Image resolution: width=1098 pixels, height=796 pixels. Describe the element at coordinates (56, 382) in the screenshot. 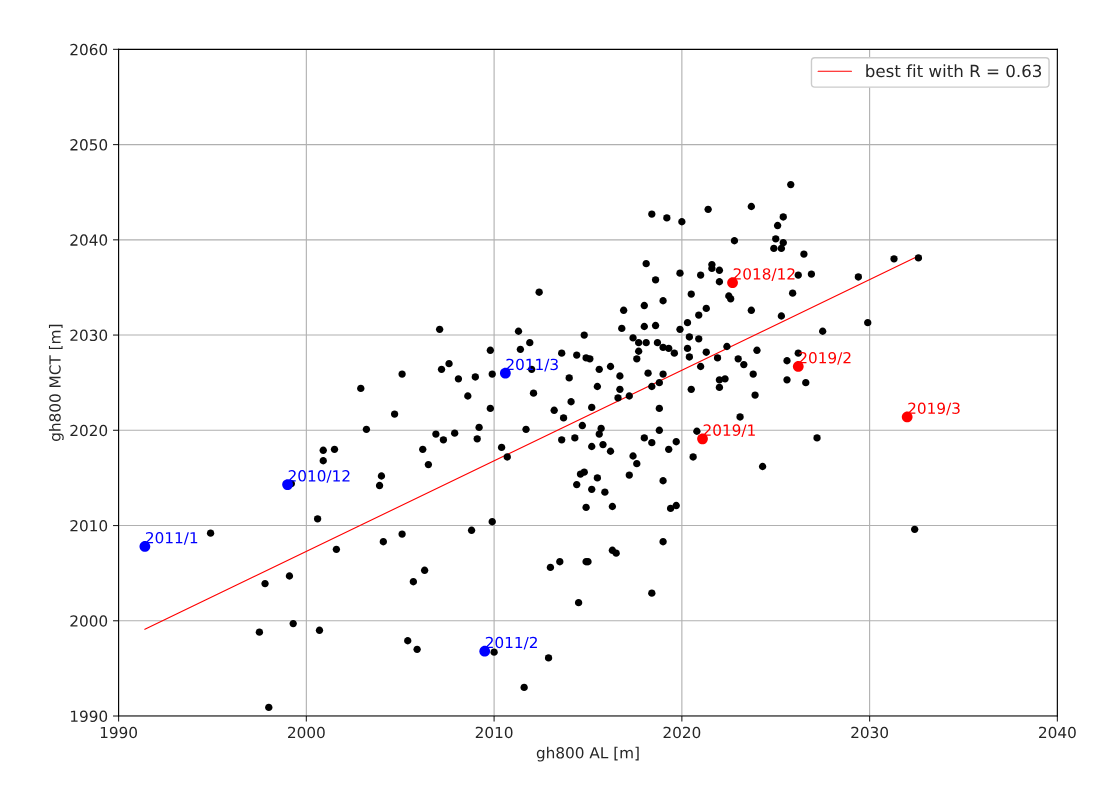

I see `y-axis-title: gh800 MCT [m]` at that location.